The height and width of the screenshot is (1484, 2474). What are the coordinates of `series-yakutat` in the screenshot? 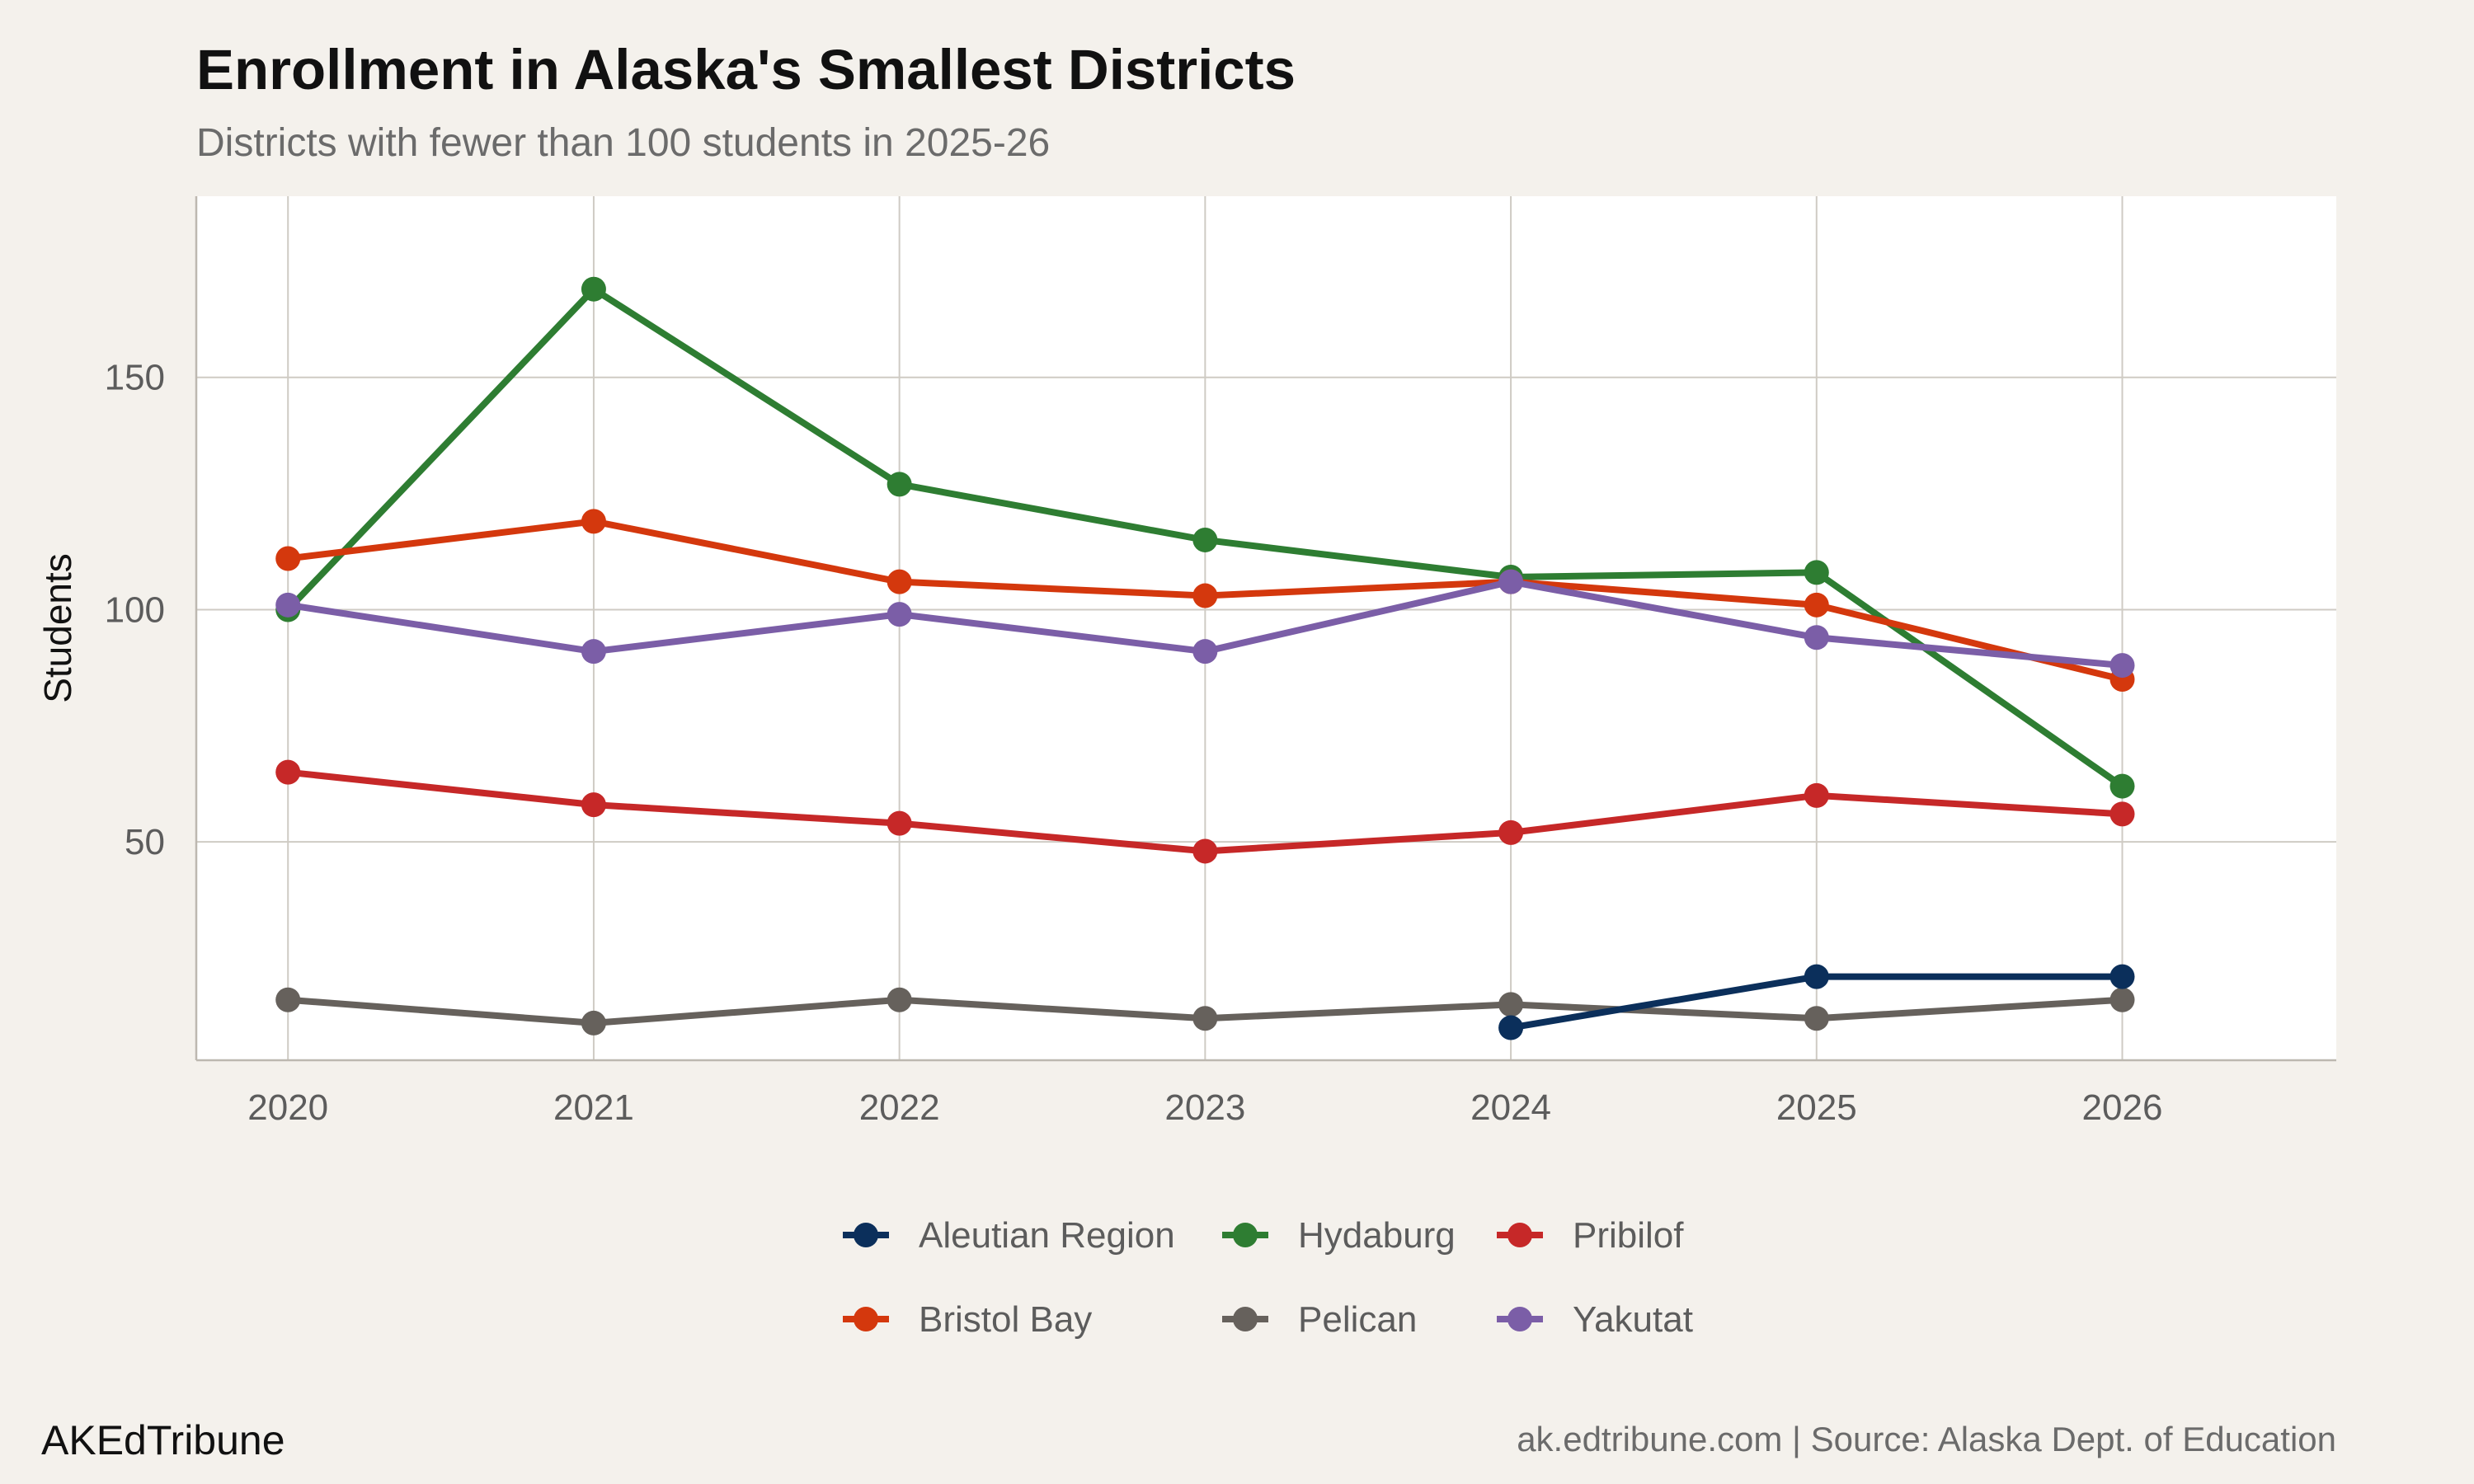 It's located at (1205, 624).